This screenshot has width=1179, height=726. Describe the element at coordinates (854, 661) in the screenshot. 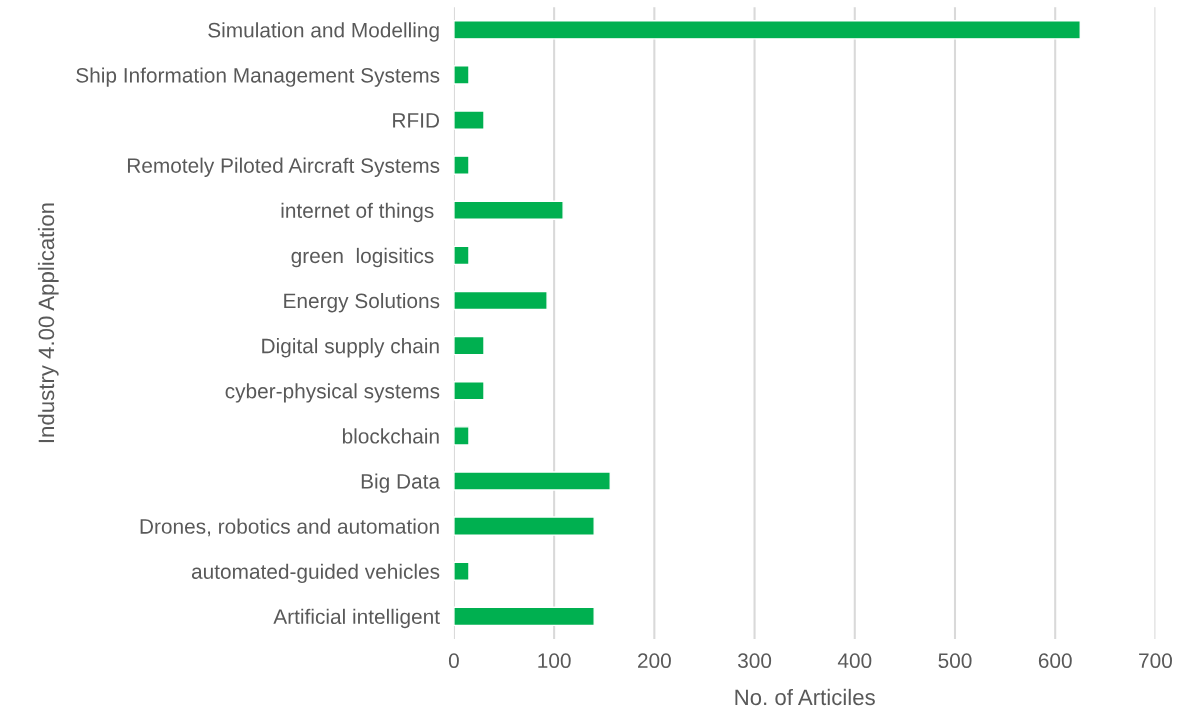

I see `x-tick-label: 400` at that location.